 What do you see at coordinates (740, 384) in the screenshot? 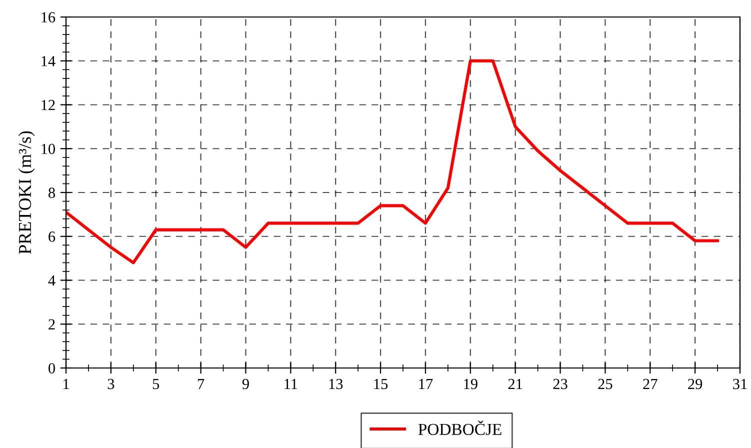
I see `x-tick-label: 31` at bounding box center [740, 384].